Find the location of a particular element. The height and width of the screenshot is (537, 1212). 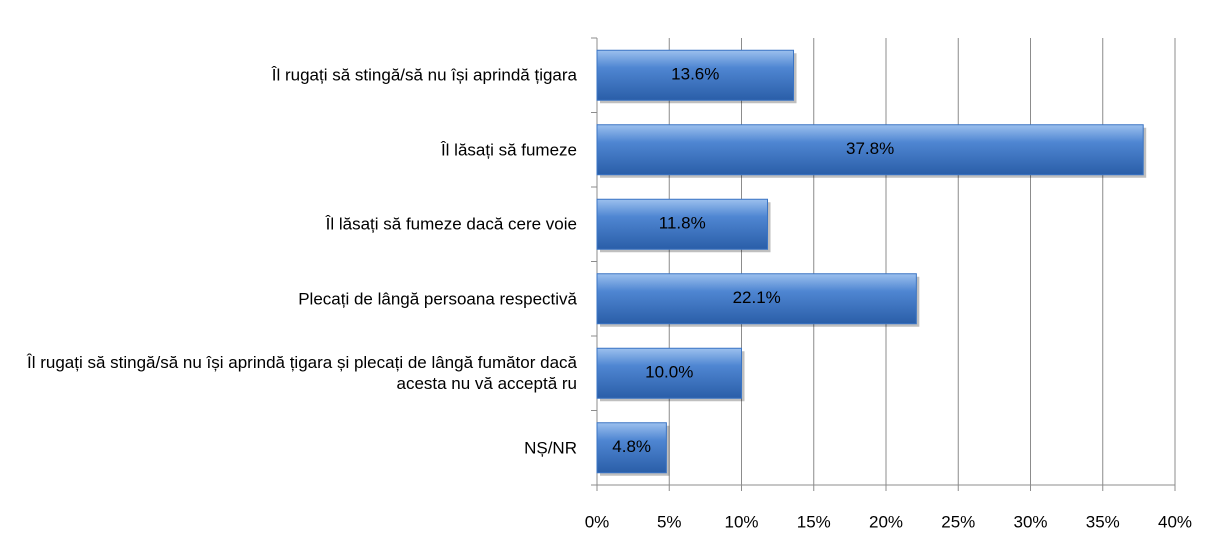

data-label: 13.6% is located at coordinates (695, 74).